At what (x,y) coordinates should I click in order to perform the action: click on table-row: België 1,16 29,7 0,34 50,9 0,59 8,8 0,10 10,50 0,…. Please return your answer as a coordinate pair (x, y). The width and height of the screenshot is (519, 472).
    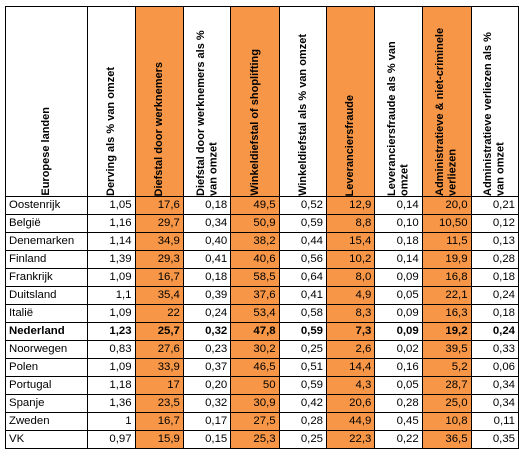
    Looking at the image, I should click on (261, 223).